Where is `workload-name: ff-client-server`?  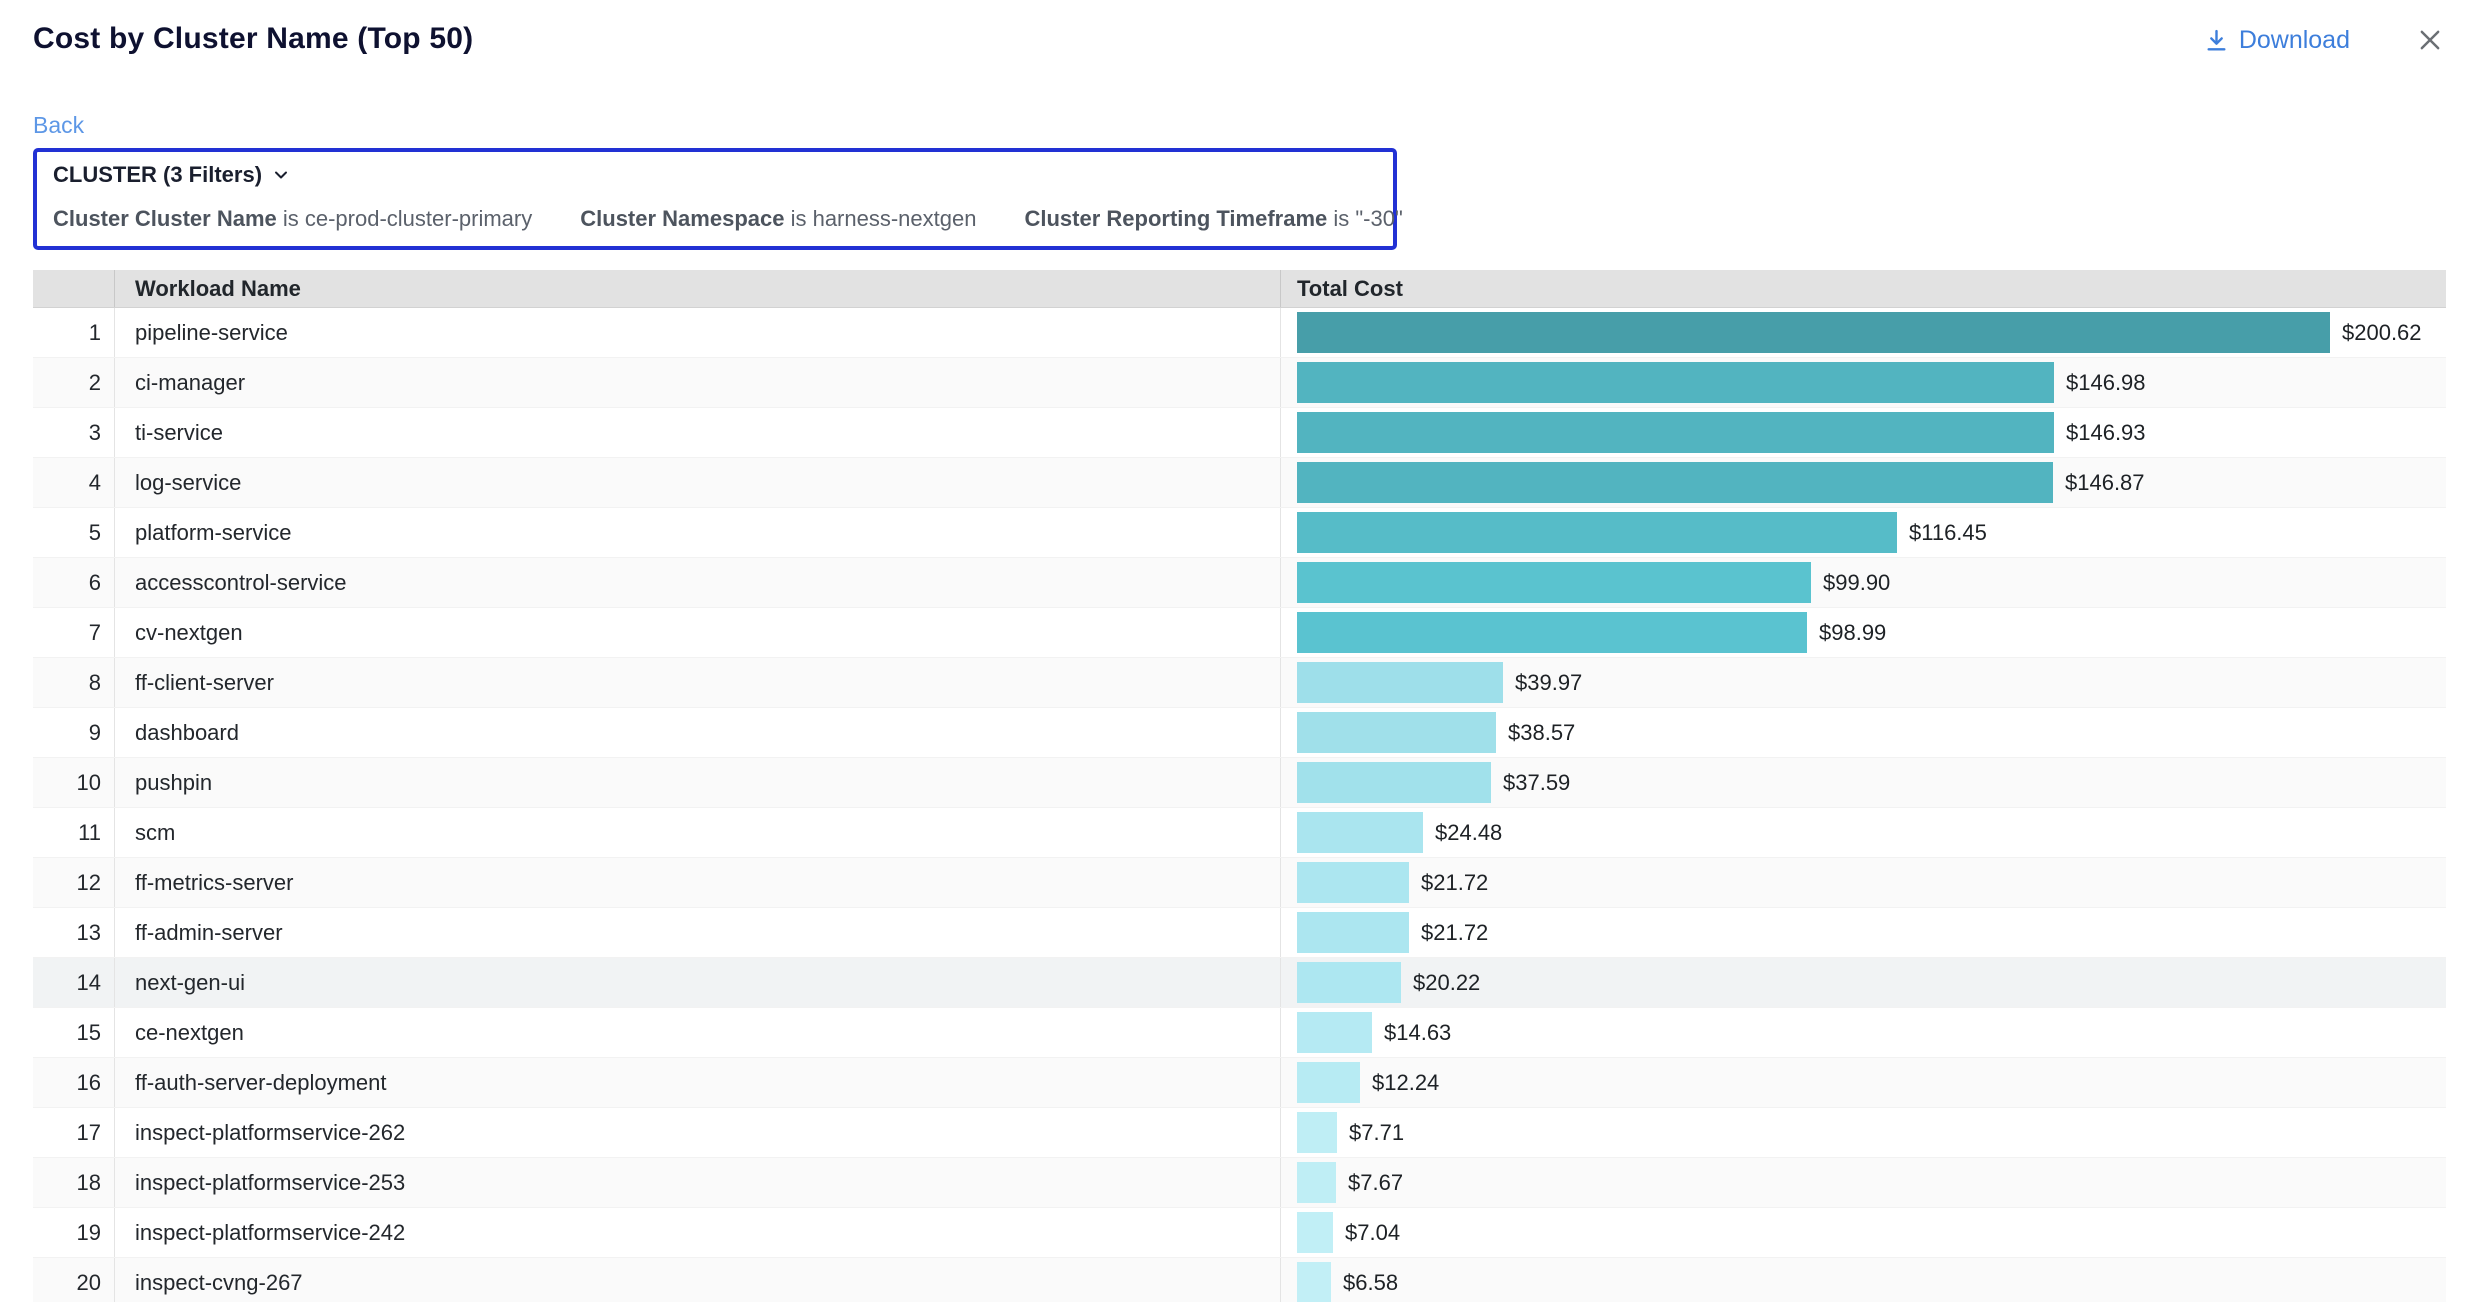 workload-name: ff-client-server is located at coordinates (697, 682).